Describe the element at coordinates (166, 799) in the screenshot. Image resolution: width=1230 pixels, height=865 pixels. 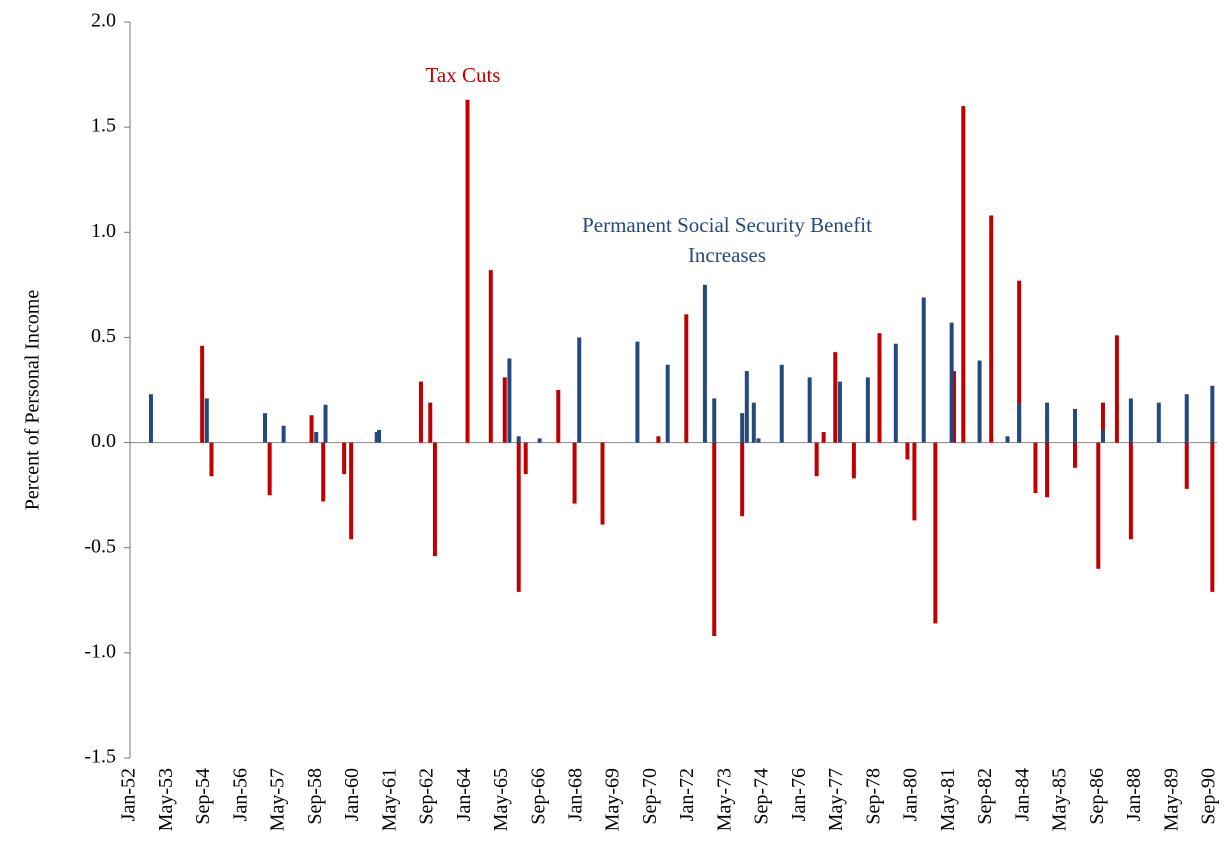
I see `x-tick-label: May-53` at that location.